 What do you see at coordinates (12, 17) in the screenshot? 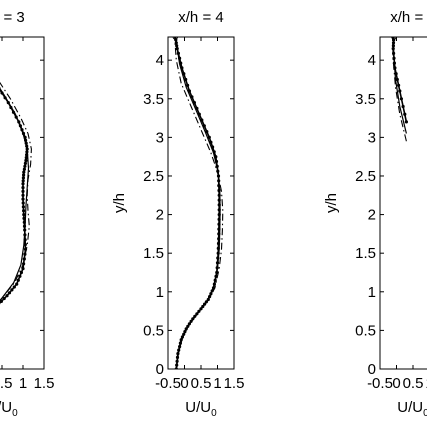
I see `panel-title: x/h = 3` at bounding box center [12, 17].